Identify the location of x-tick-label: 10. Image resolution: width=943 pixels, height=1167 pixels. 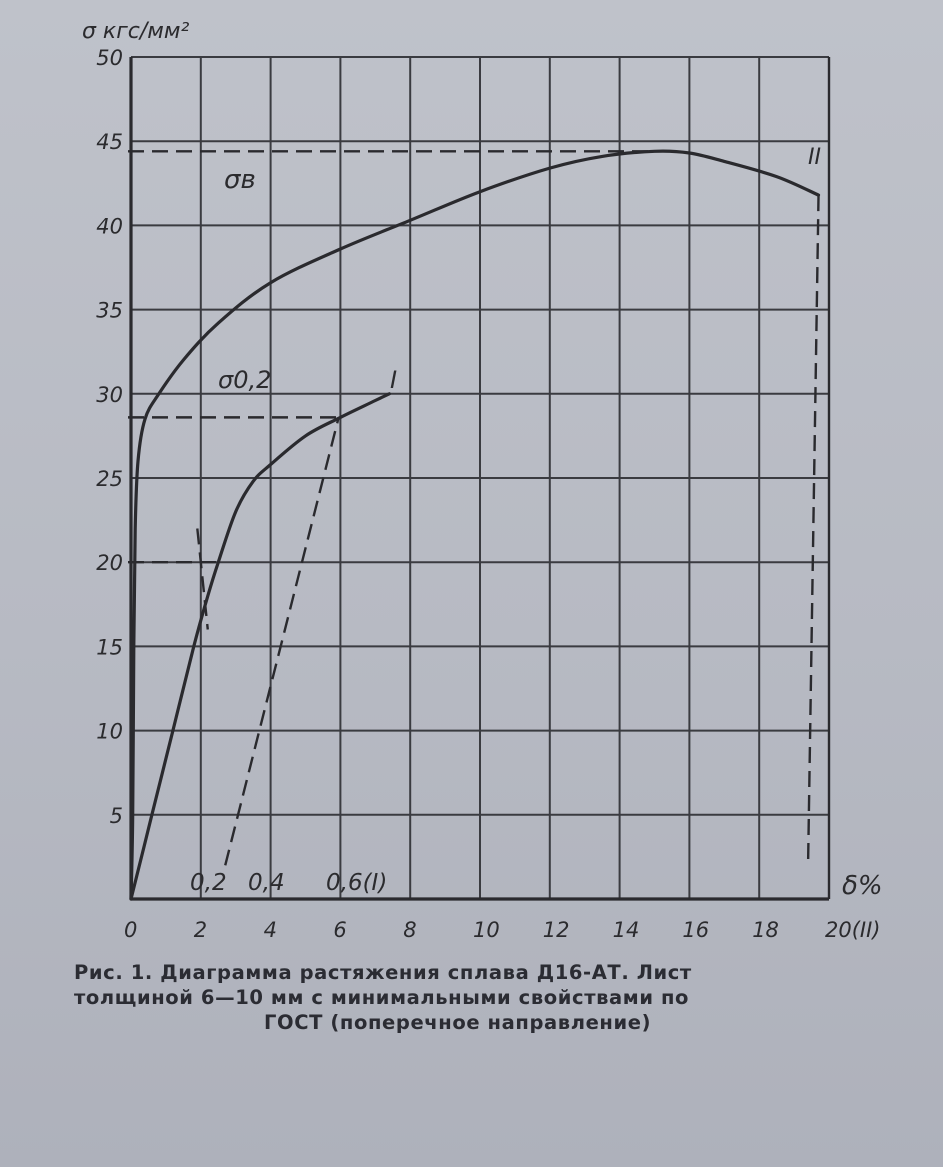
(486, 930).